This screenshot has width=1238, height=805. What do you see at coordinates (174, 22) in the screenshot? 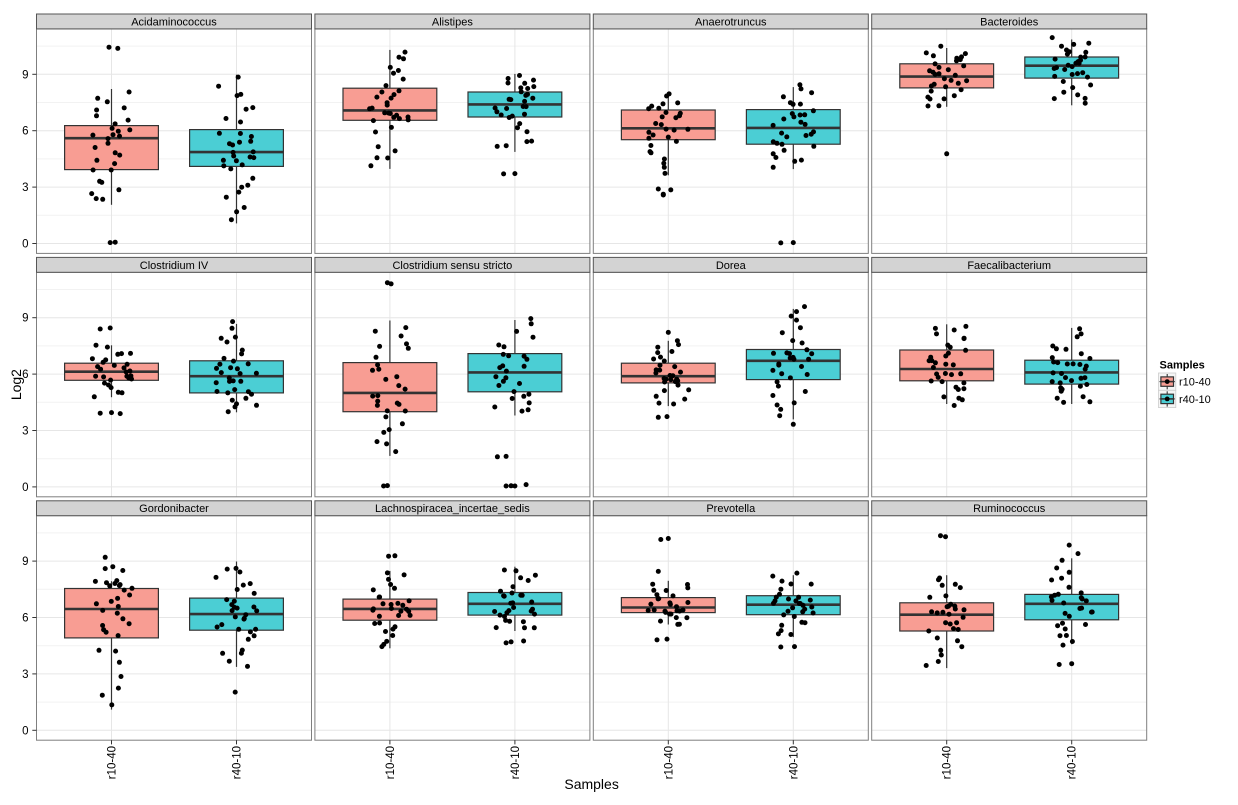
I see `svg-text: Acidaminococcus` at bounding box center [174, 22].